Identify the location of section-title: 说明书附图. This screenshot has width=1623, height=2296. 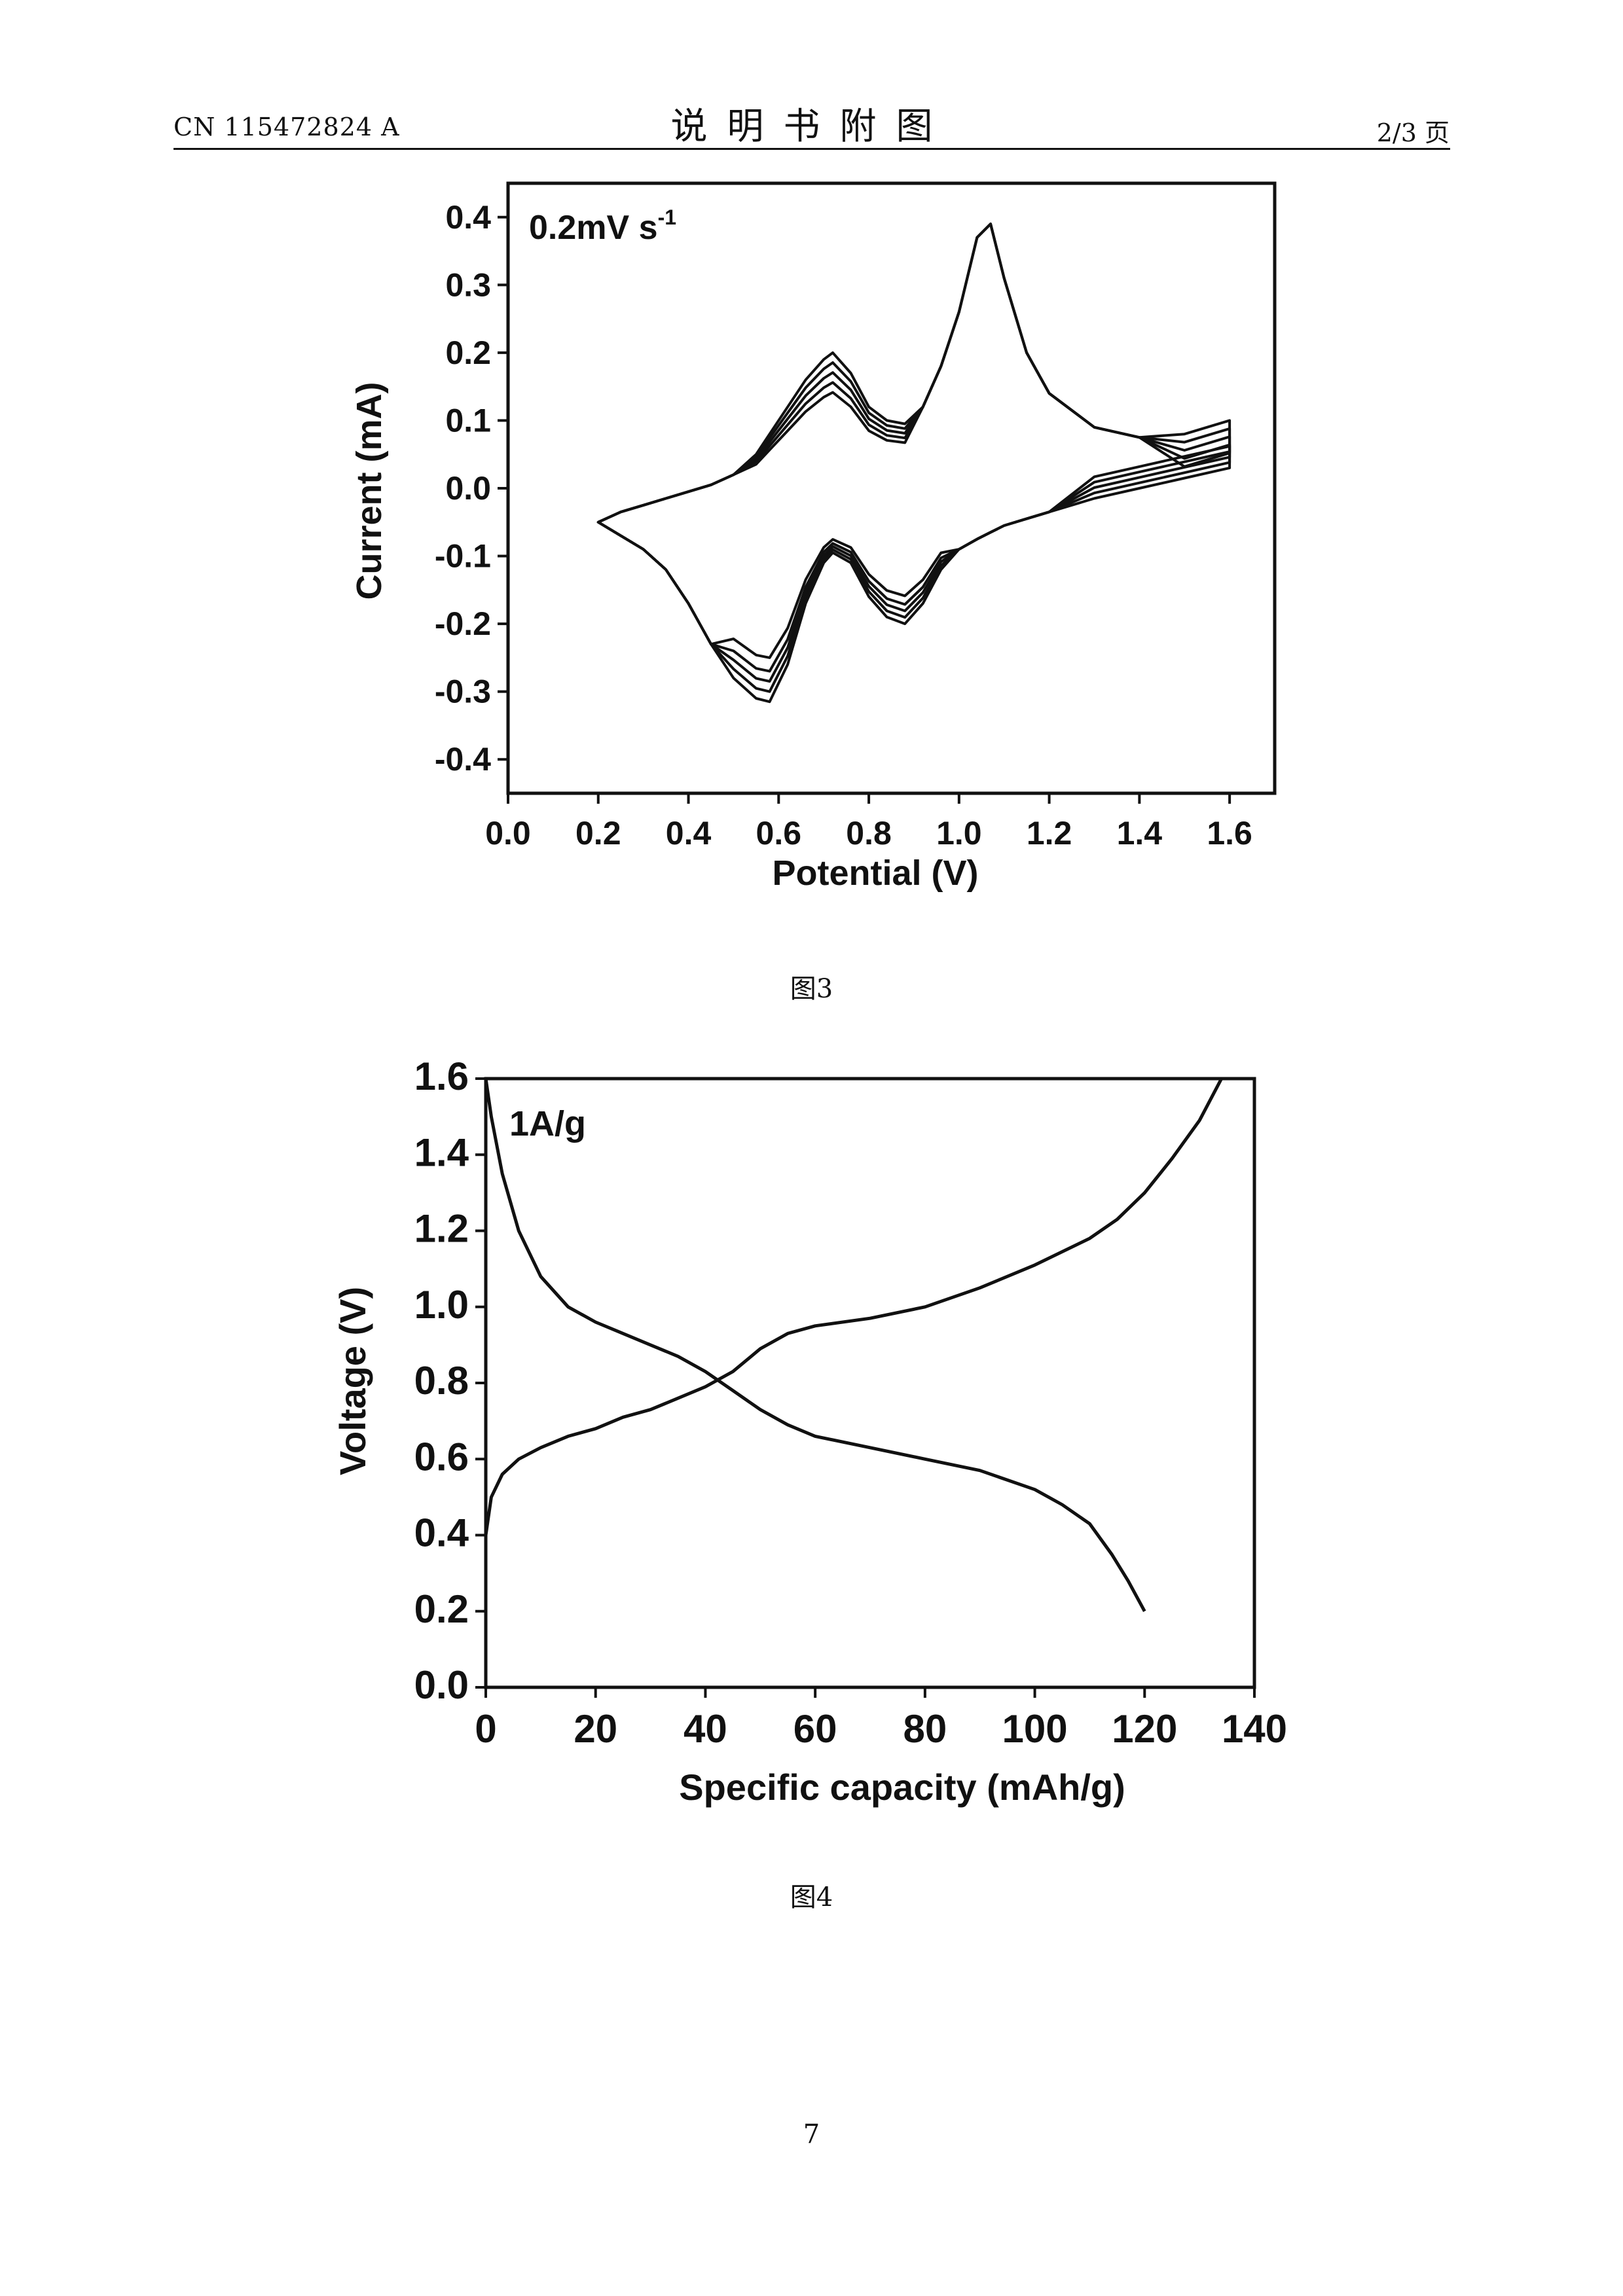
(811, 127).